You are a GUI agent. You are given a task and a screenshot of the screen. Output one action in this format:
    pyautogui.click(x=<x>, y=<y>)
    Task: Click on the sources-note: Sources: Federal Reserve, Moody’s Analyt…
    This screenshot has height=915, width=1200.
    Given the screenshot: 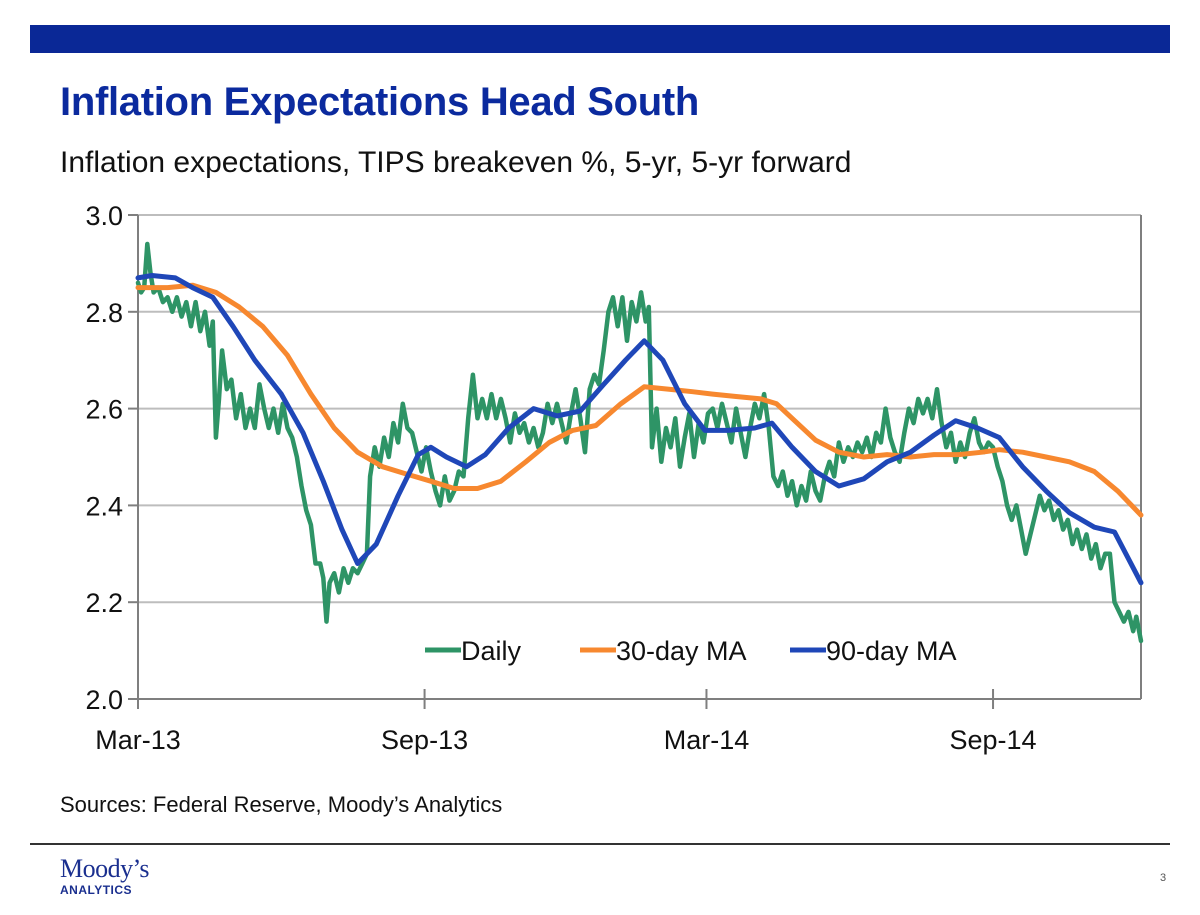 What is the action you would take?
    pyautogui.click(x=281, y=804)
    